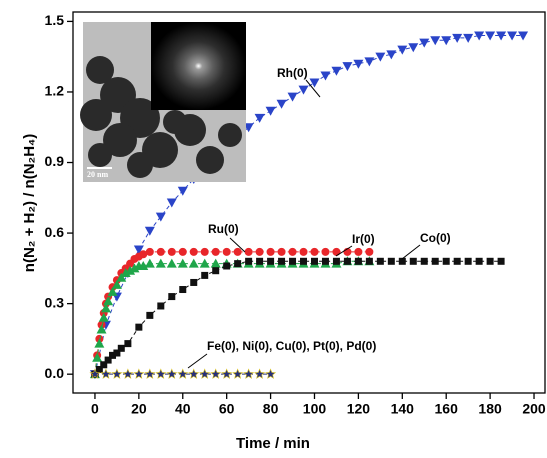  Describe the element at coordinates (183, 409) in the screenshot. I see `x-tick-label: 40` at that location.